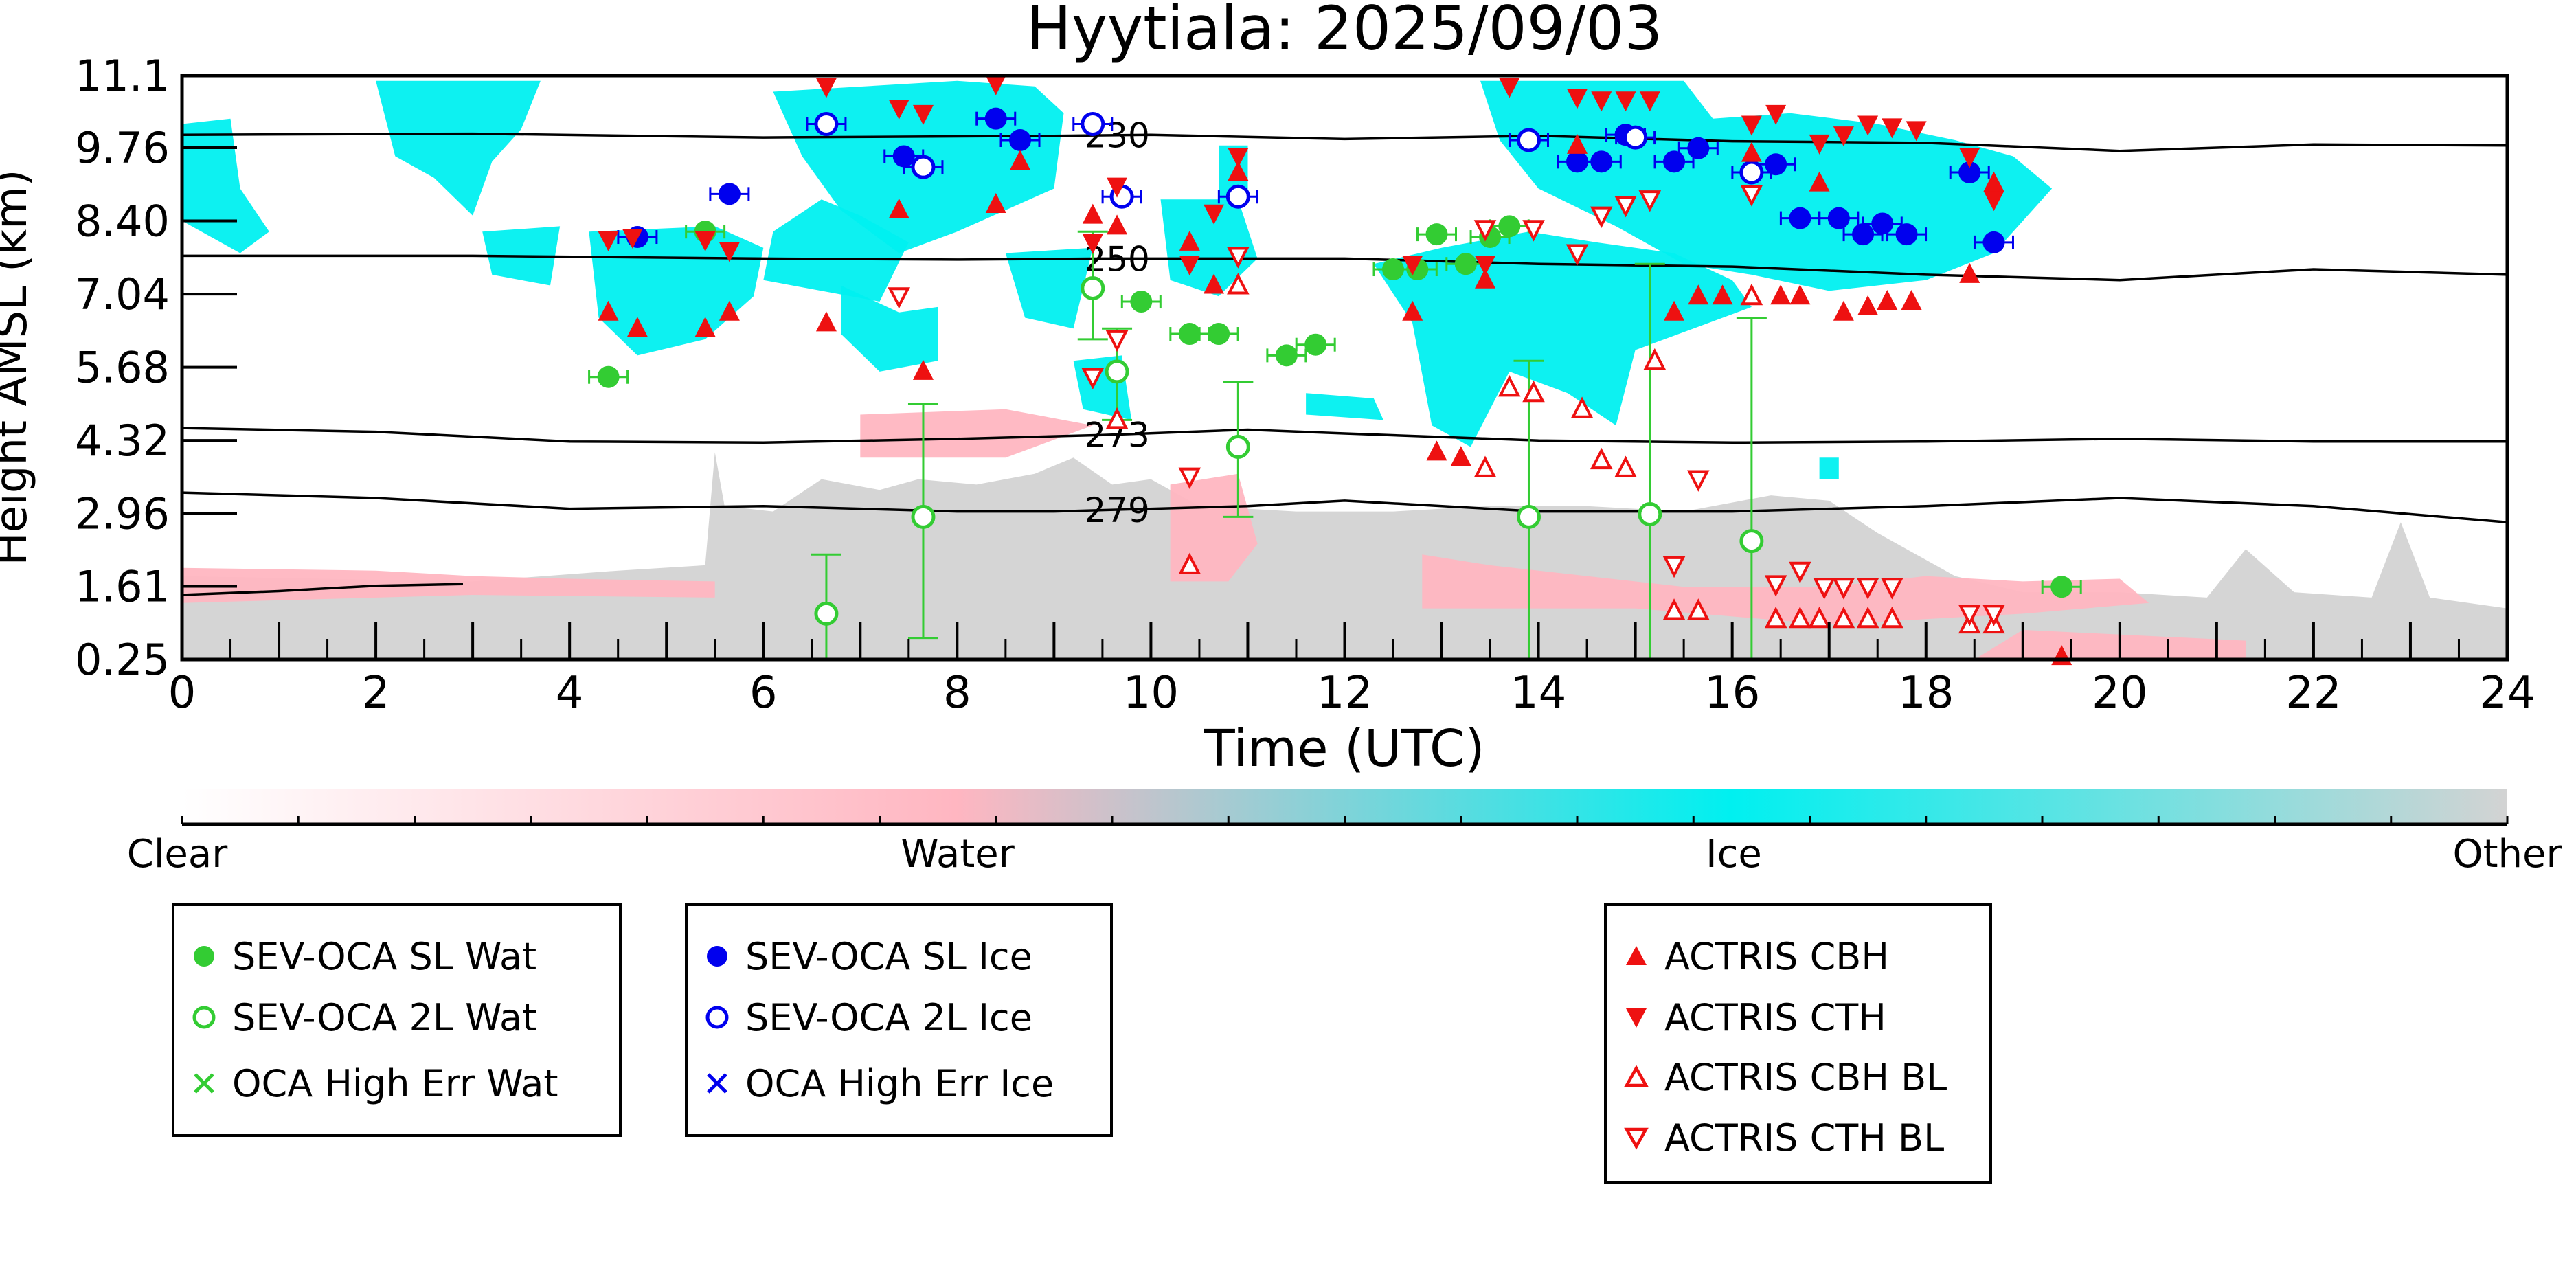  What do you see at coordinates (182, 693) in the screenshot?
I see `x-tick-label: 0` at bounding box center [182, 693].